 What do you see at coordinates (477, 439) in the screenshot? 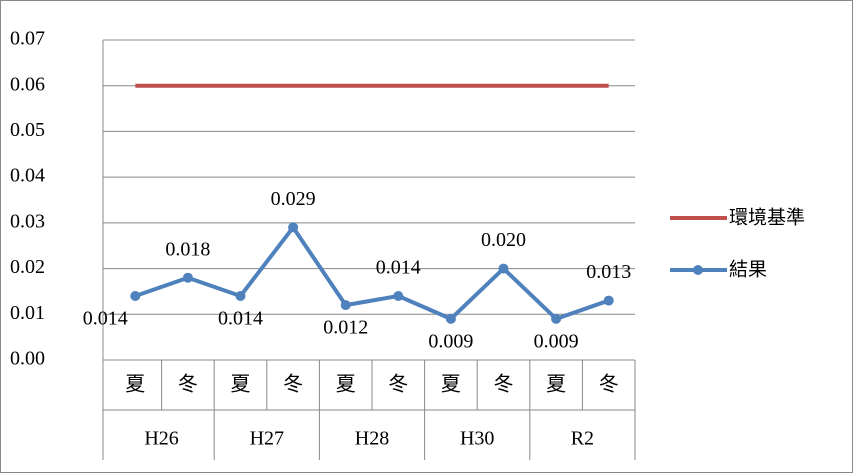
I see `x-group-label: H30` at bounding box center [477, 439].